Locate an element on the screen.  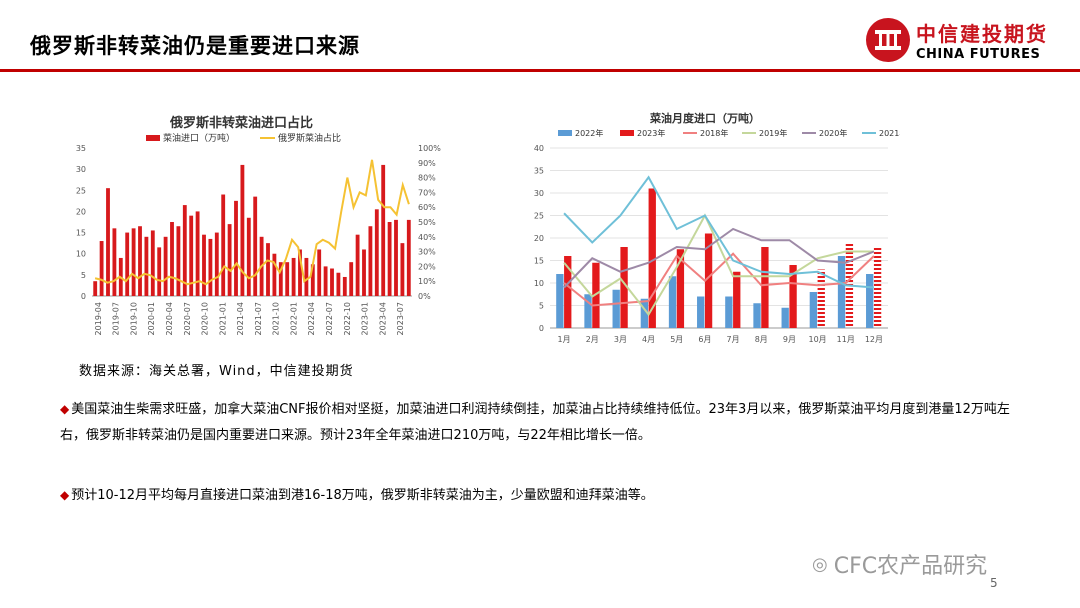
svg-text: 2021-10 is located at coordinates (276, 318).